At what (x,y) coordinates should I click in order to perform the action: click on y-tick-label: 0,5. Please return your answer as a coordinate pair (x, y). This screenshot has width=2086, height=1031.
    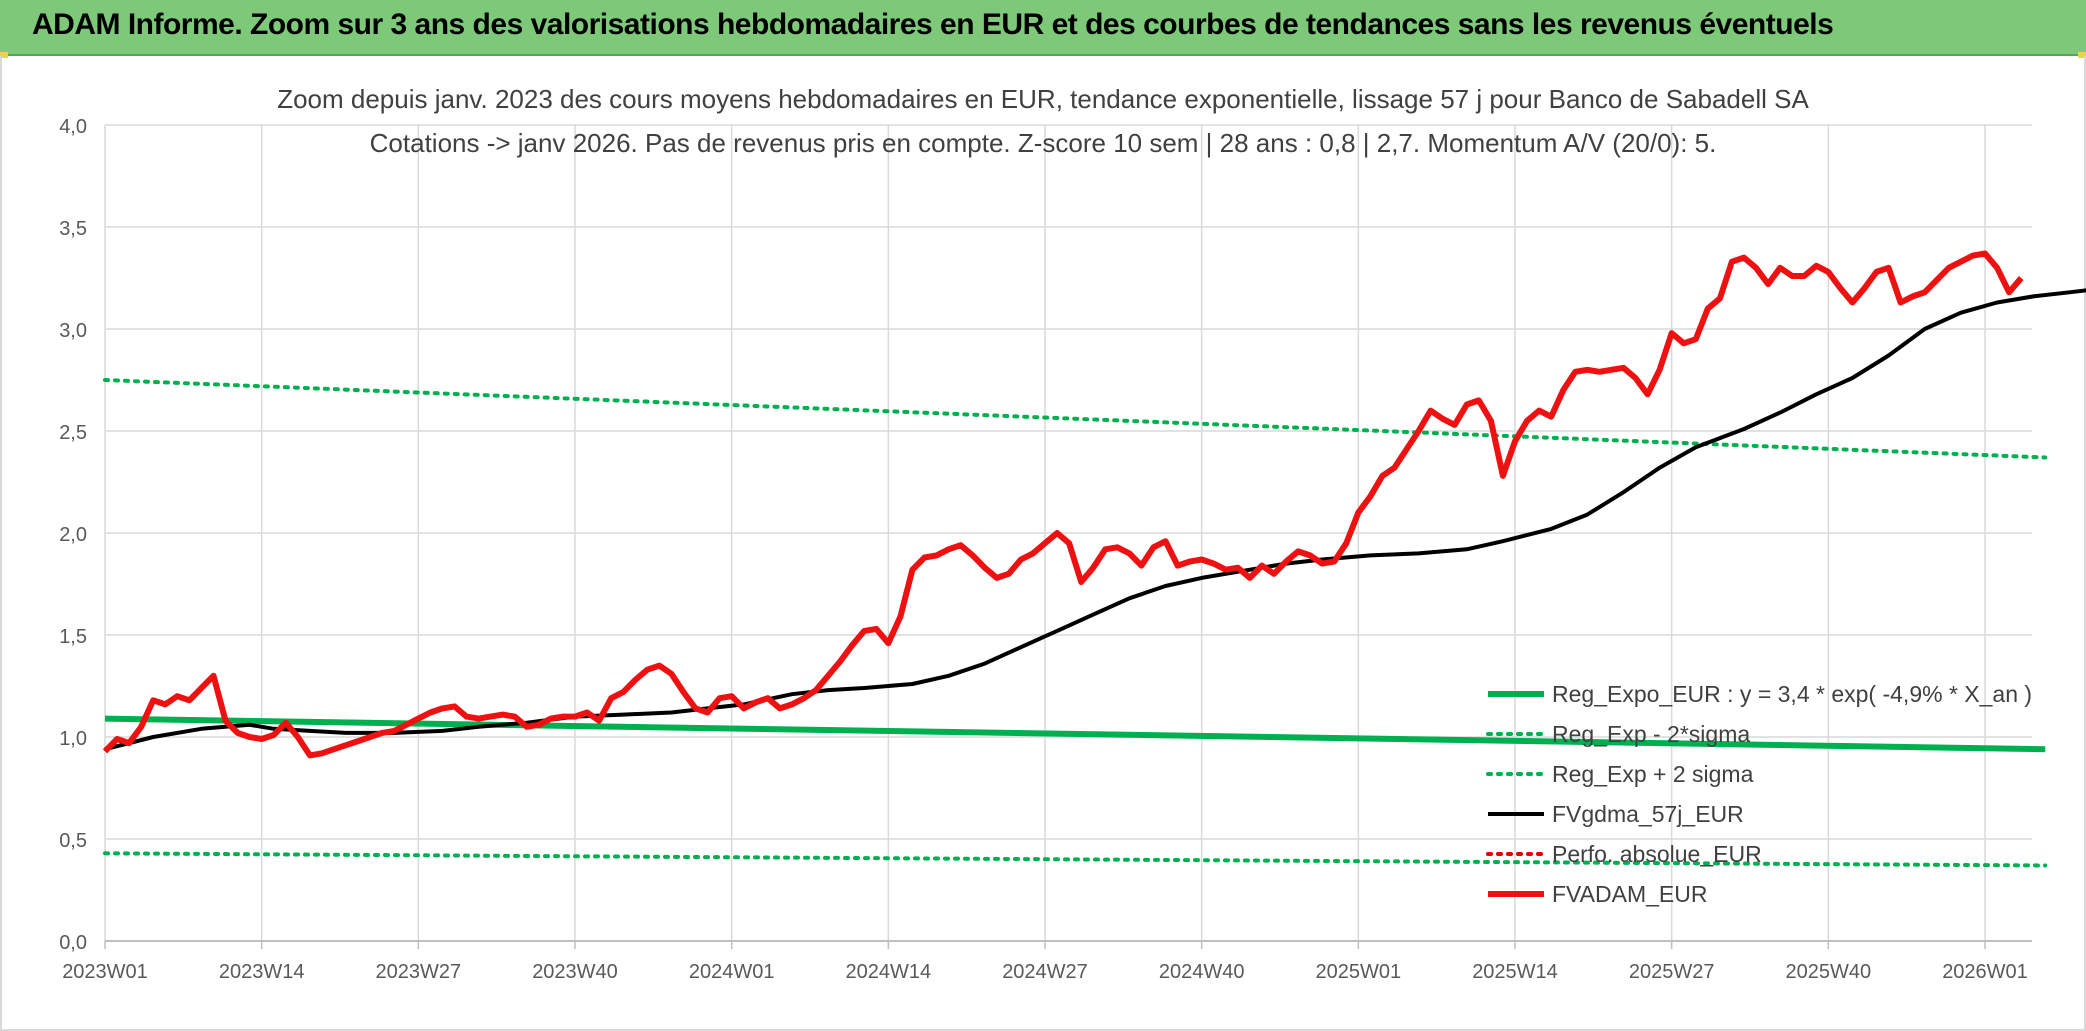
    Looking at the image, I should click on (73, 841).